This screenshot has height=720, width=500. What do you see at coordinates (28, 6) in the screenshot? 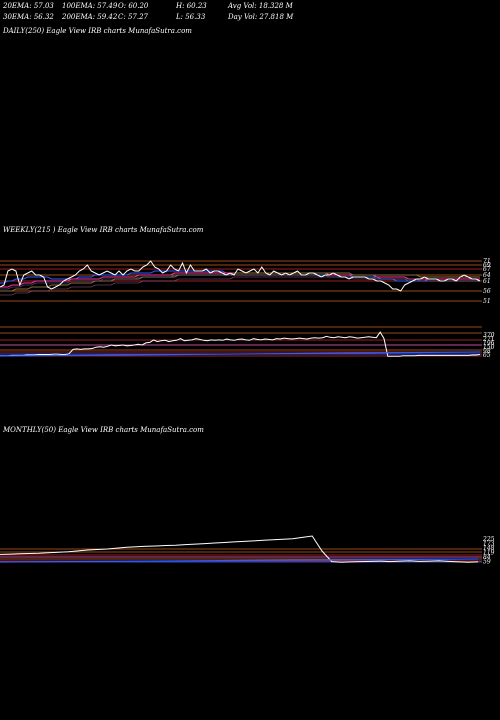
I see `stat-20ema: 20EMA: 57.03` at bounding box center [28, 6].